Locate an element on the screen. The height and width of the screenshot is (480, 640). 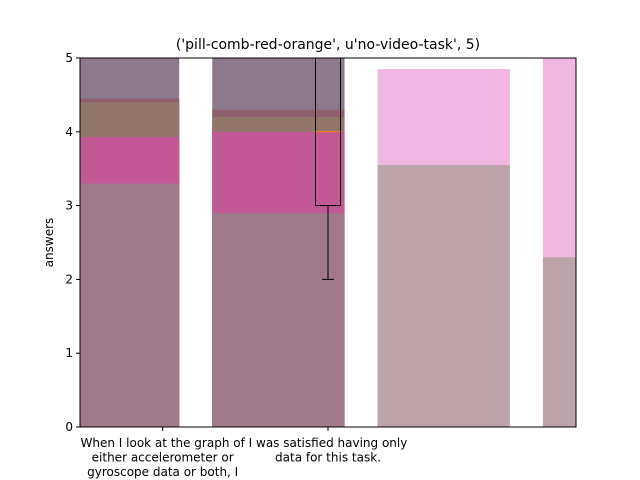
y-tick-label: 4 is located at coordinates (69, 132).